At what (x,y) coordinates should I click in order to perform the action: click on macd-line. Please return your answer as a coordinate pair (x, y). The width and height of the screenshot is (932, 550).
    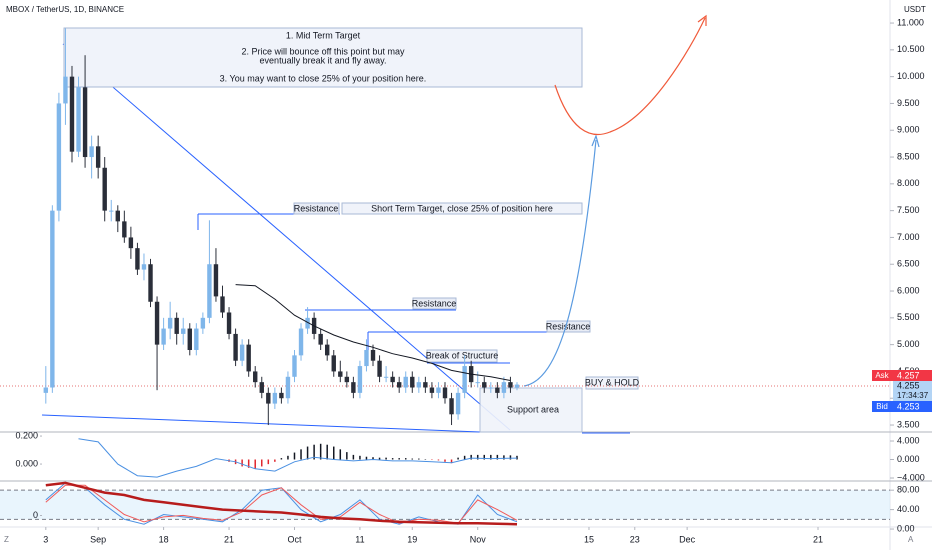
    Looking at the image, I should click on (298, 458).